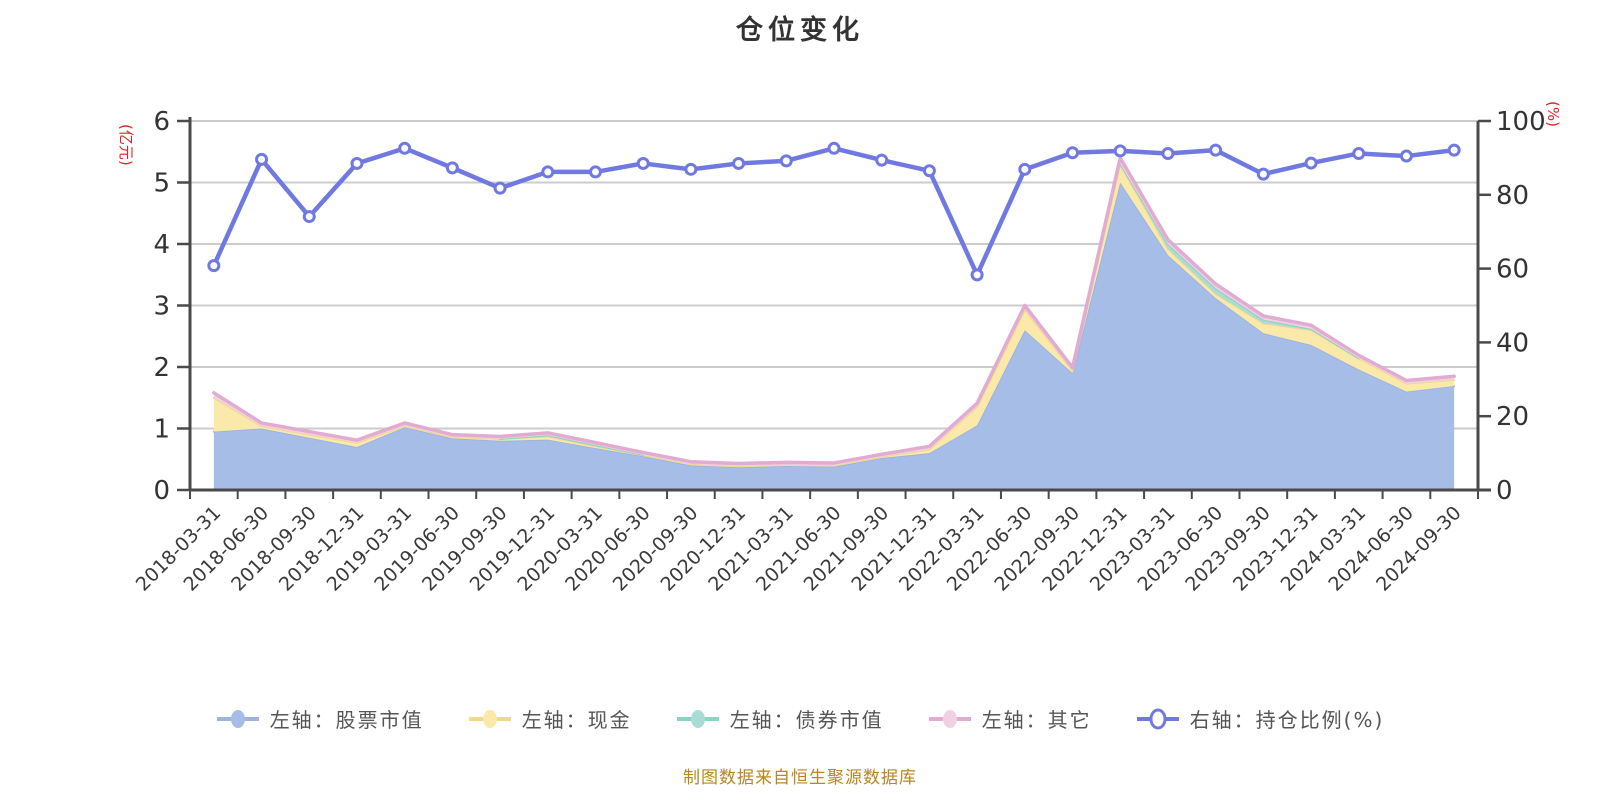 This screenshot has height=800, width=1600. Describe the element at coordinates (1521, 122) in the screenshot. I see `right-axis-label: 100` at that location.